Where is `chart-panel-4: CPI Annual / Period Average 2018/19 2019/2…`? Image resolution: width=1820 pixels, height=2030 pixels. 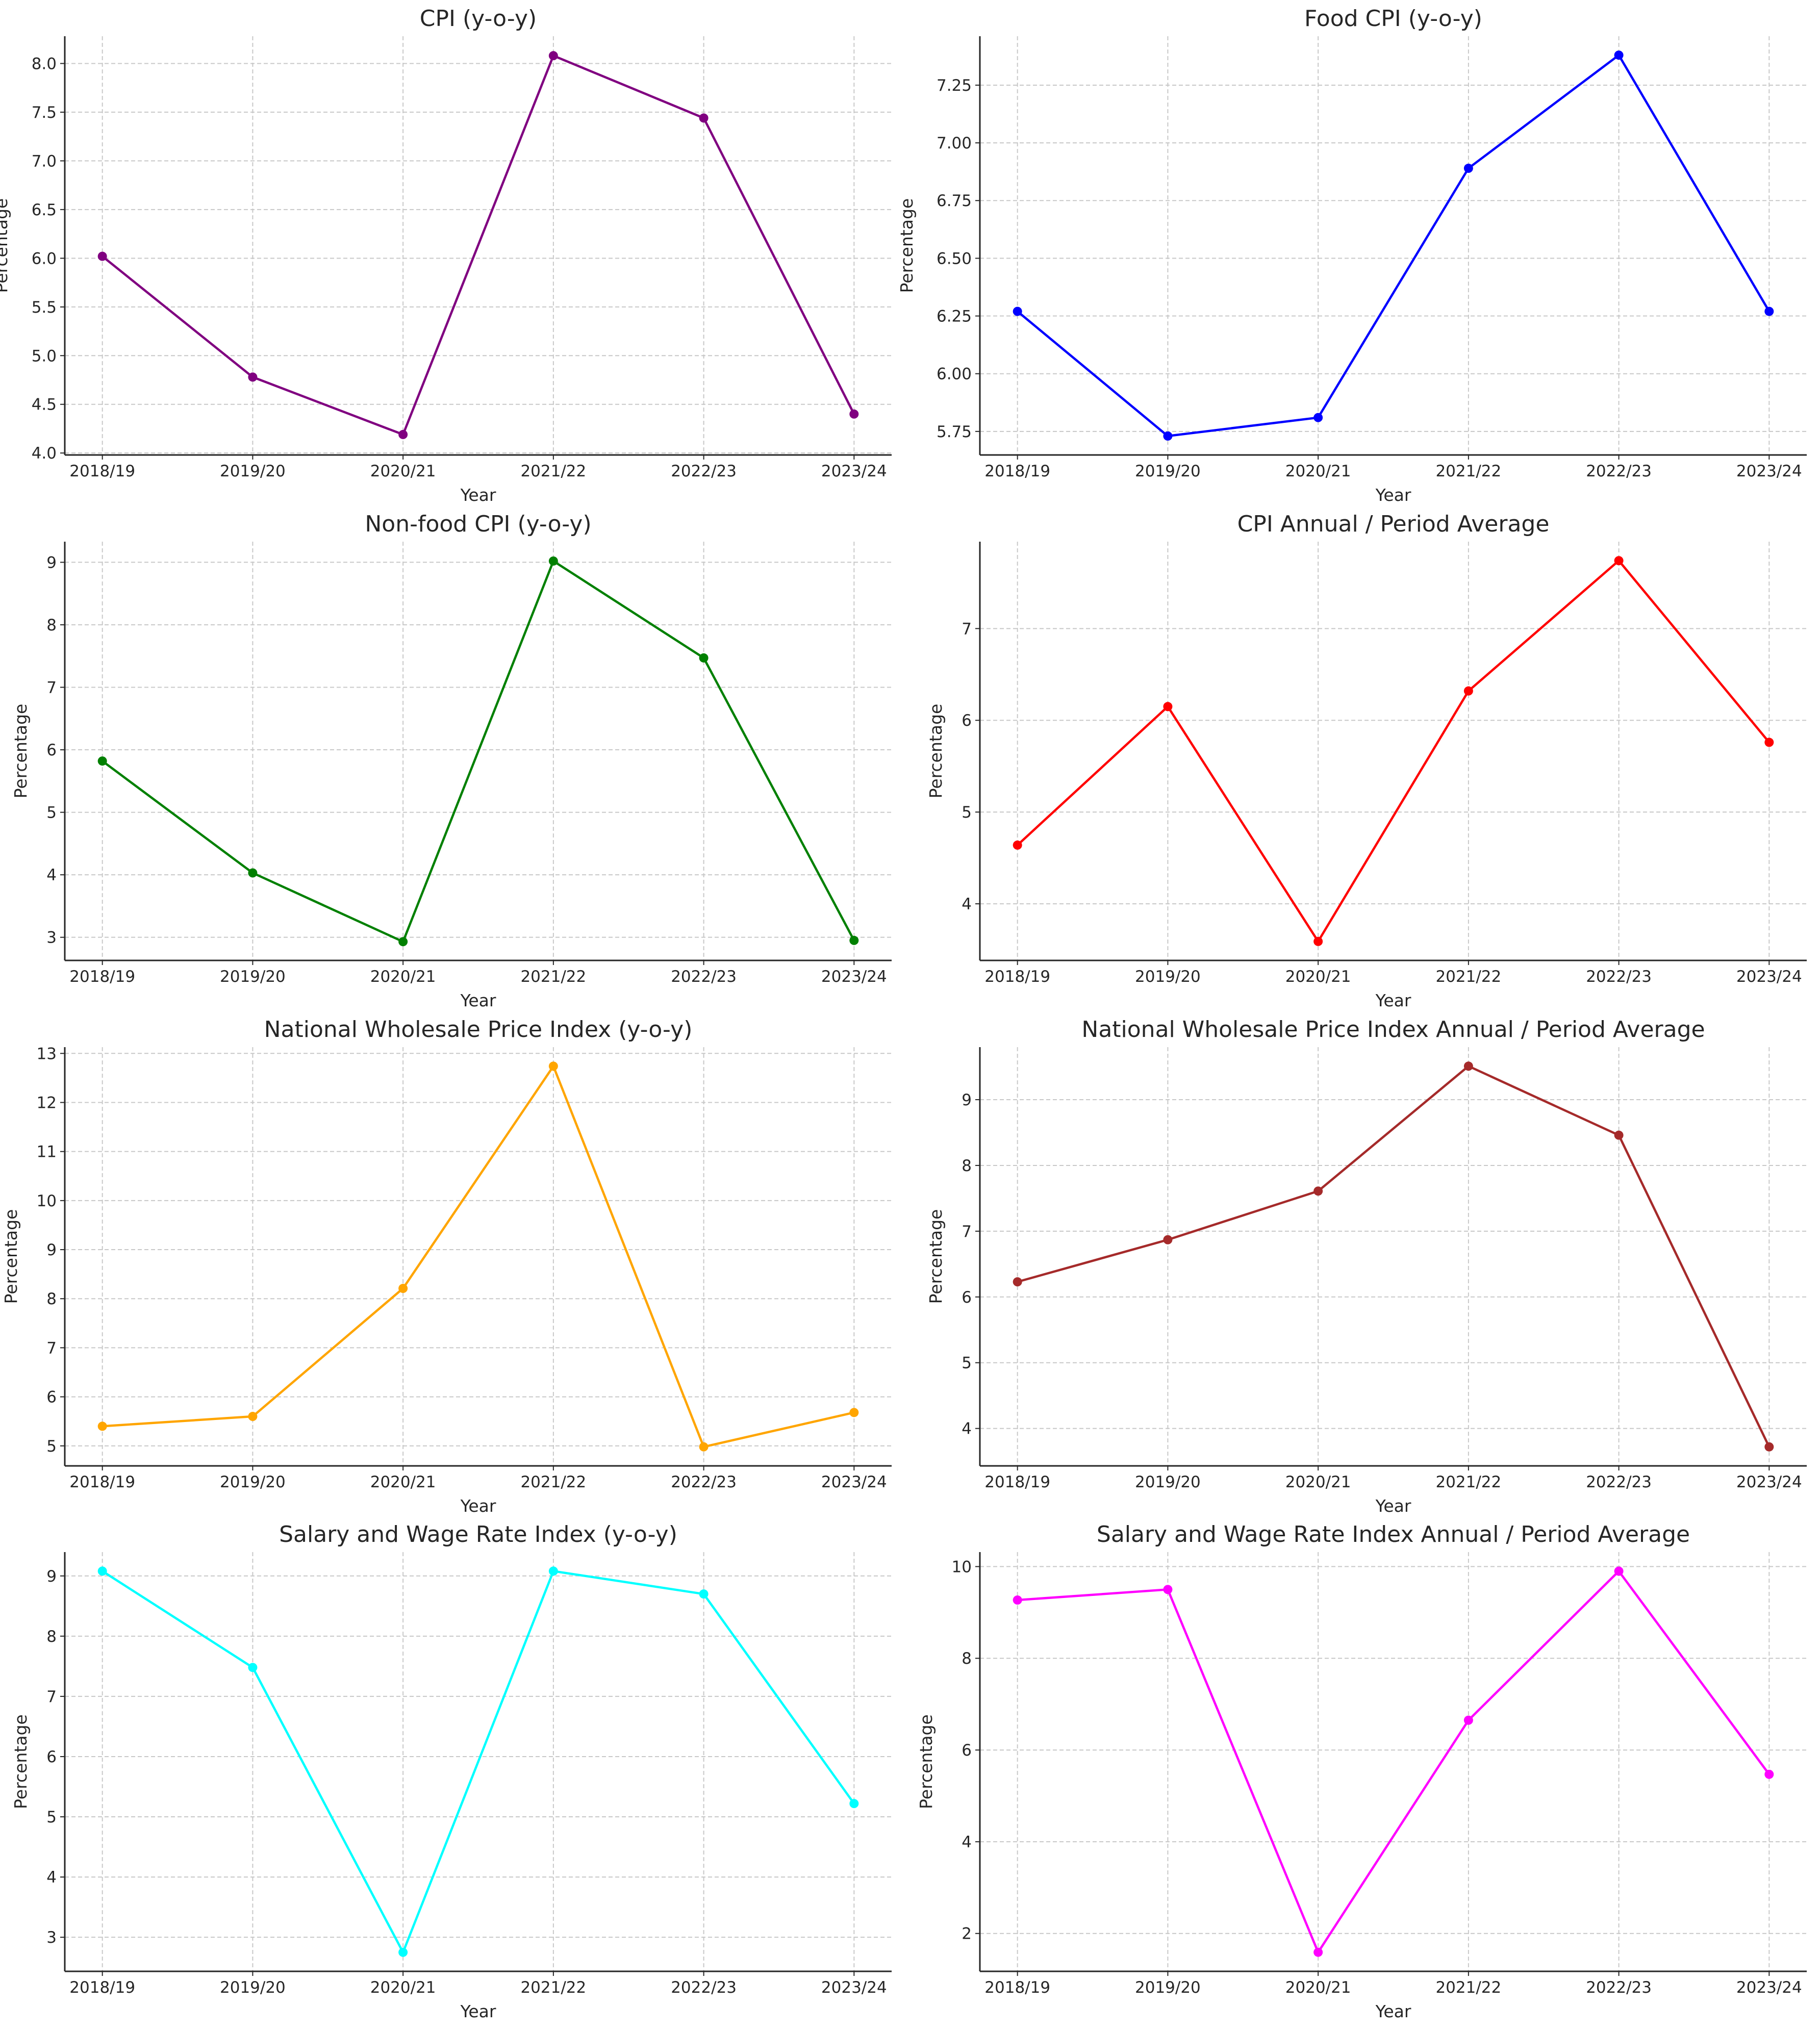
chart-panel-4: CPI Annual / Period Average 2018/19 2019/2… is located at coordinates (1366, 761).